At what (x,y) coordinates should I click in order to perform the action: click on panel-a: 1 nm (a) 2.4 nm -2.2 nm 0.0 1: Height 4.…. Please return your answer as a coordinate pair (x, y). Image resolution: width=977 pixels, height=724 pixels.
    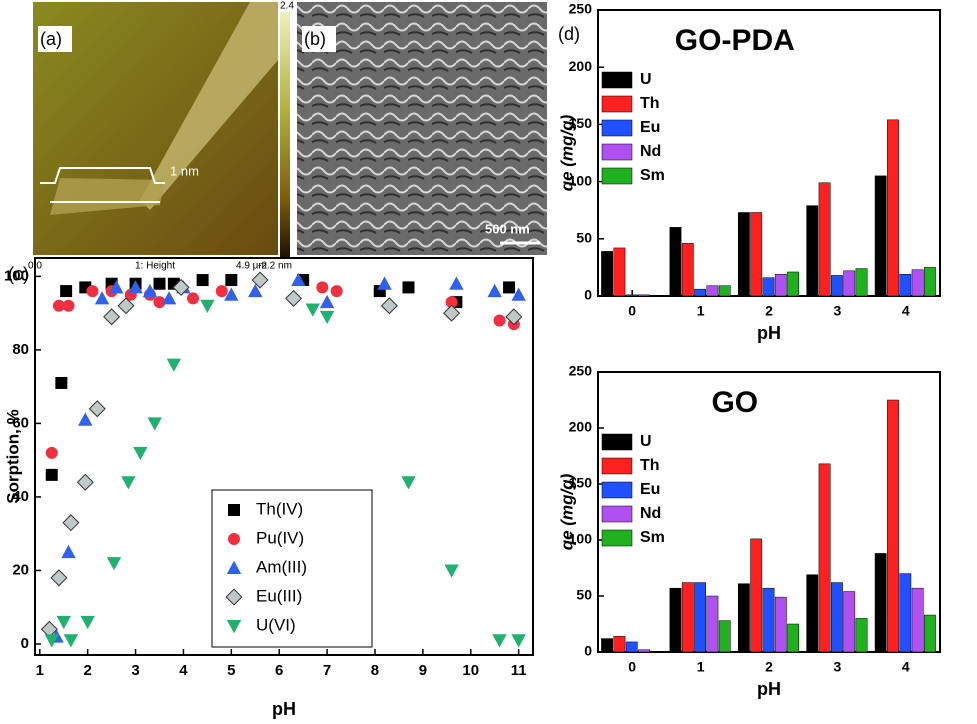
    Looking at the image, I should click on (169, 136).